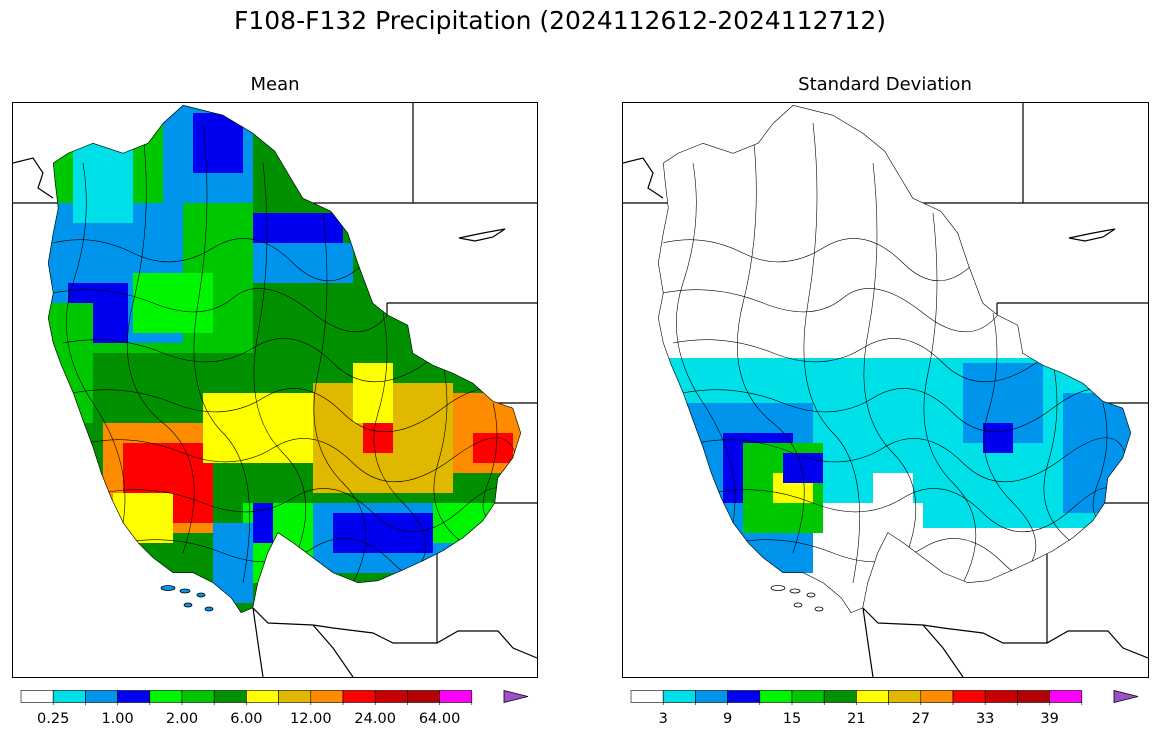 The width and height of the screenshot is (1159, 741). I want to click on stddev-panel-title: Standard Deviation, so click(885, 84).